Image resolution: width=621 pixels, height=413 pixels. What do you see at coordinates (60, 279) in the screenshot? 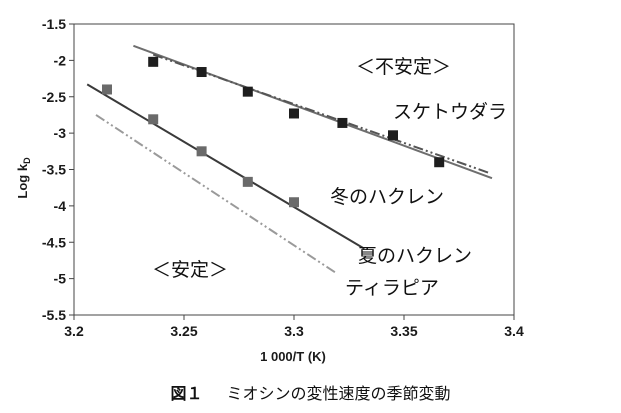
I see `y-tick-label: -5` at bounding box center [60, 279].